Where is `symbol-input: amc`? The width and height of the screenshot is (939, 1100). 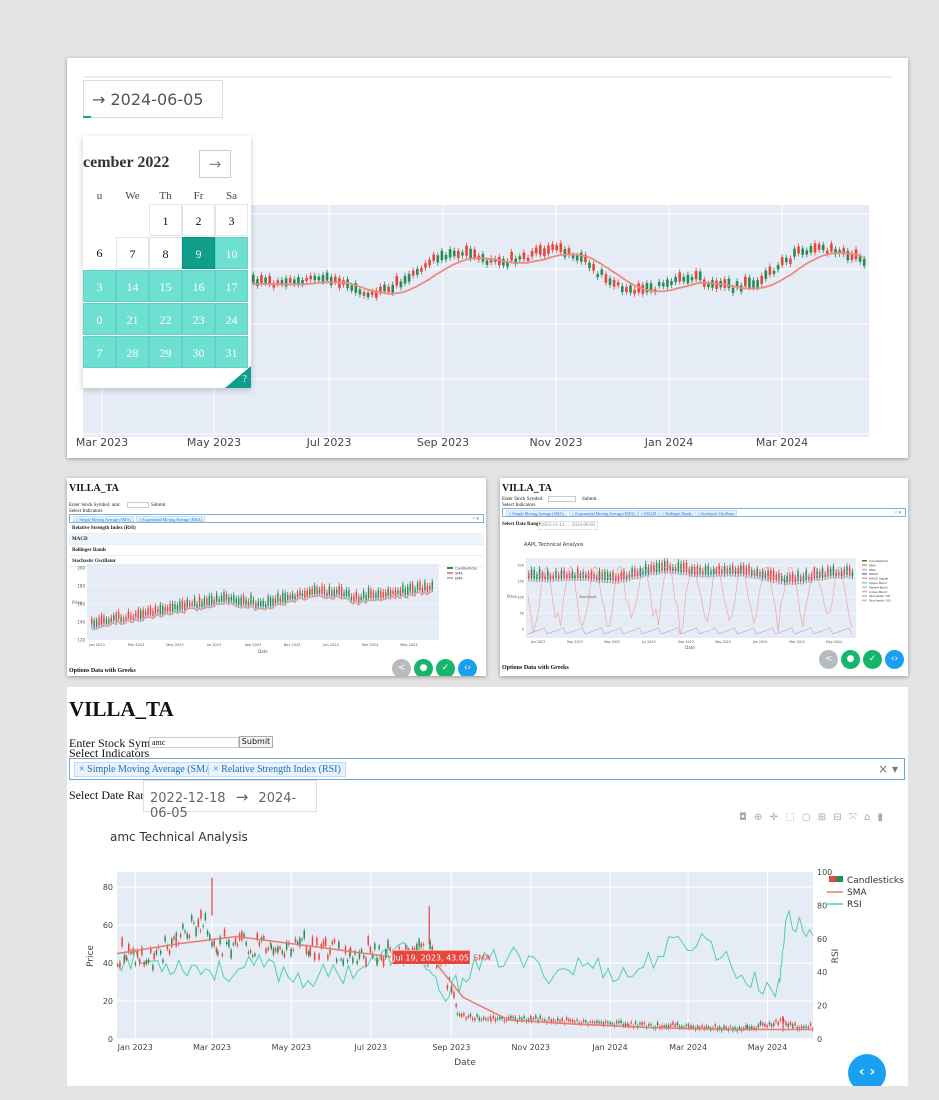
symbol-input: amc is located at coordinates (194, 742).